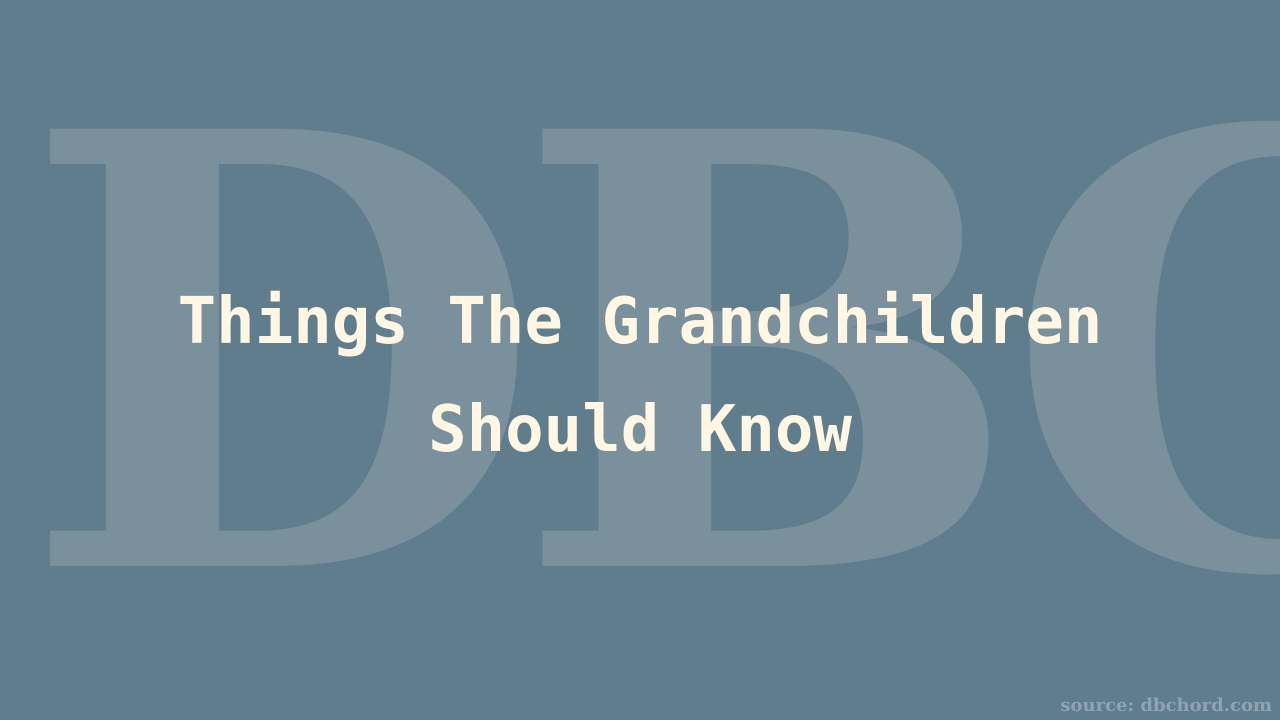 Image resolution: width=1280 pixels, height=720 pixels. What do you see at coordinates (1166, 705) in the screenshot?
I see `source-credit: source: dbchord.com` at bounding box center [1166, 705].